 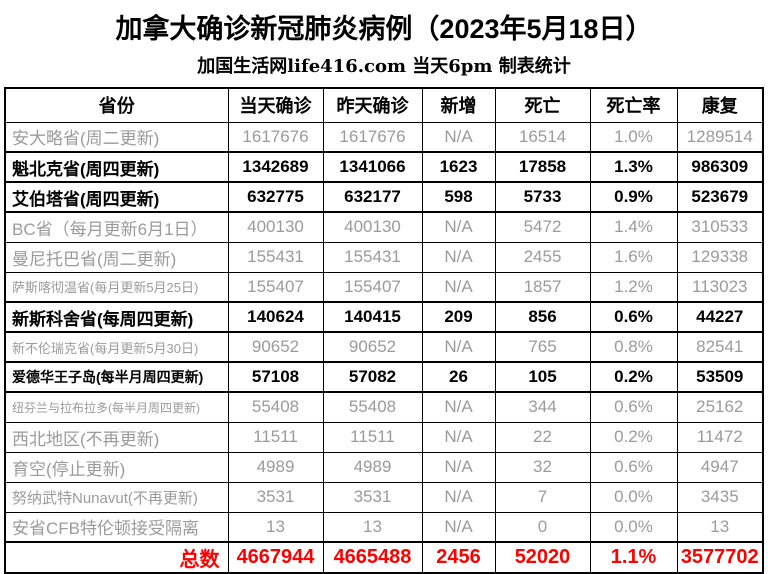 I want to click on cell-today-confirmed: 13, so click(x=275, y=527).